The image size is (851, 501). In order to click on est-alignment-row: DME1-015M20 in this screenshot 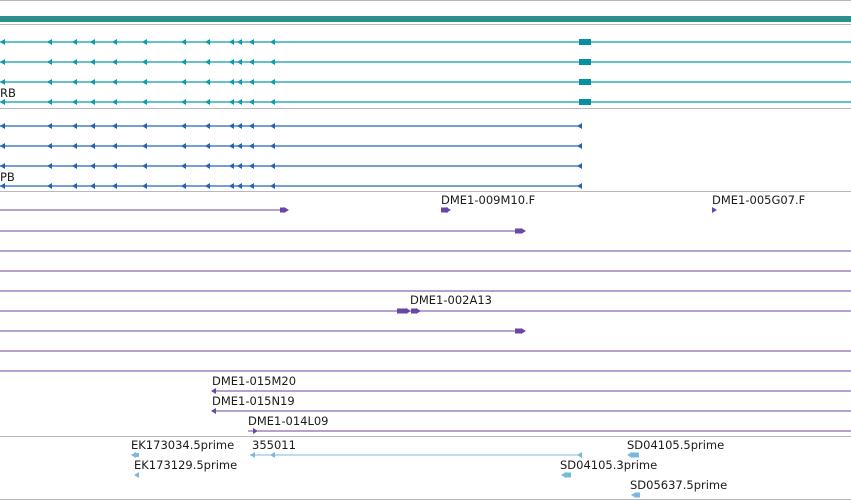, I will do `click(531, 384)`.